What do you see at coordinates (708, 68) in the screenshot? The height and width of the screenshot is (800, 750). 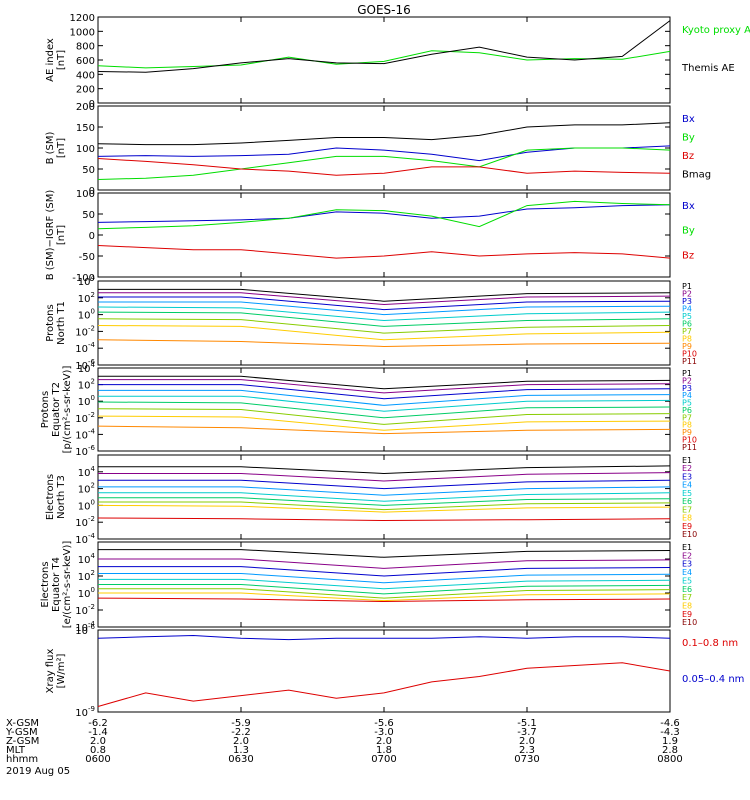 I see `legend-entry: Themis AE` at bounding box center [708, 68].